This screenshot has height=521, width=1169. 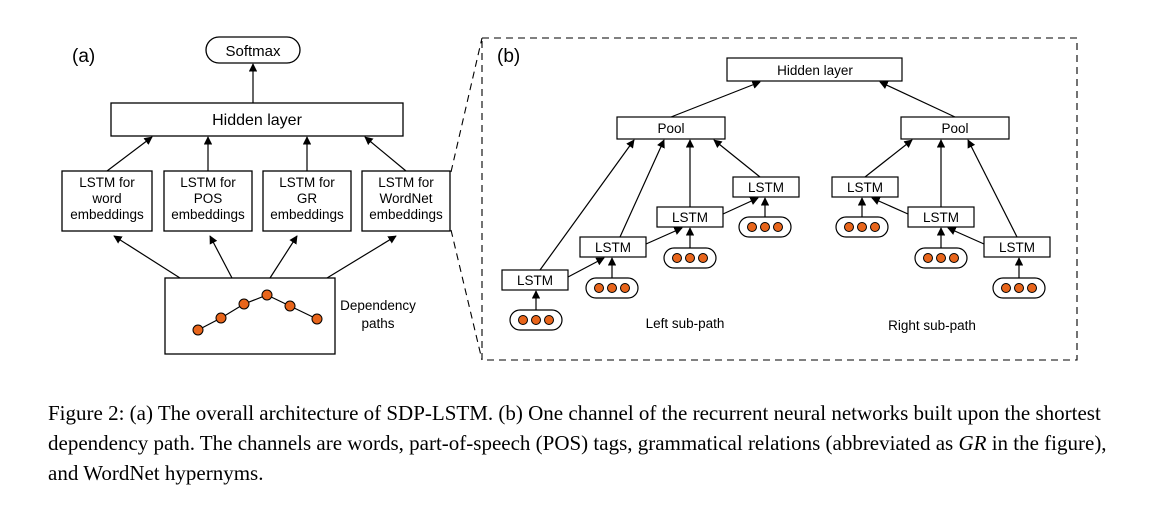 What do you see at coordinates (221, 257) in the screenshot?
I see `arrow-deps-to-lstm-pos` at bounding box center [221, 257].